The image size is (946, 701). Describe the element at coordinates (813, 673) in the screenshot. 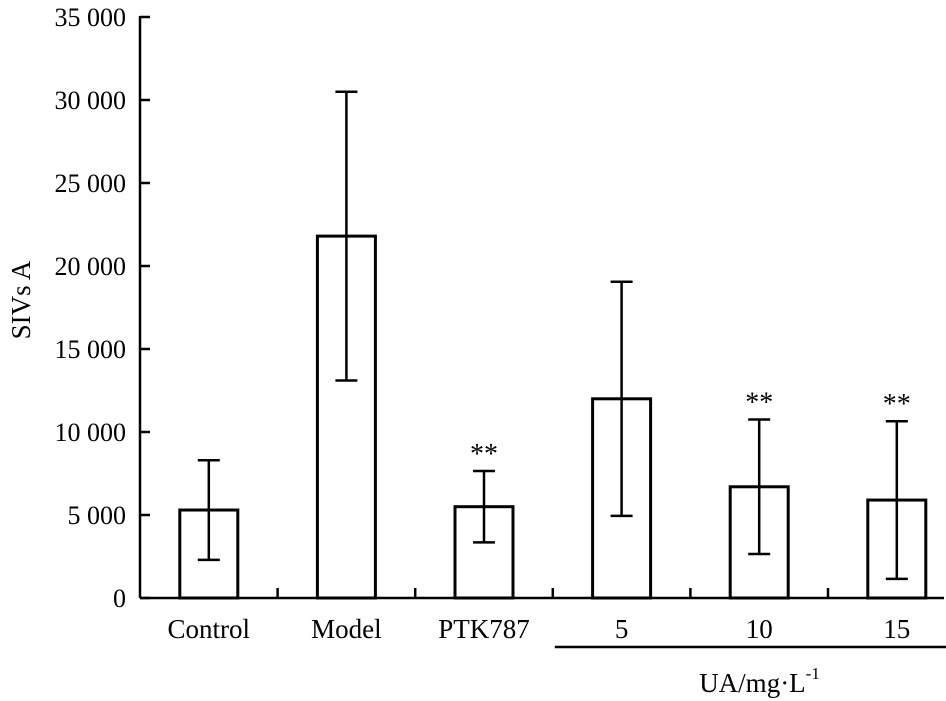

I see `group-label-superscript: -1` at that location.